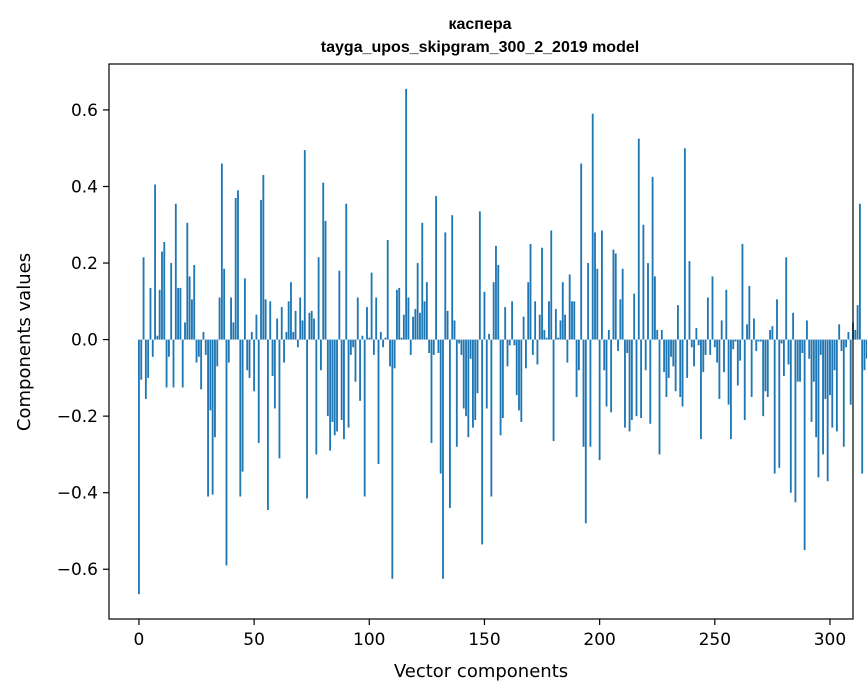  Describe the element at coordinates (24, 342) in the screenshot. I see `y-axis-label: Components values` at that location.